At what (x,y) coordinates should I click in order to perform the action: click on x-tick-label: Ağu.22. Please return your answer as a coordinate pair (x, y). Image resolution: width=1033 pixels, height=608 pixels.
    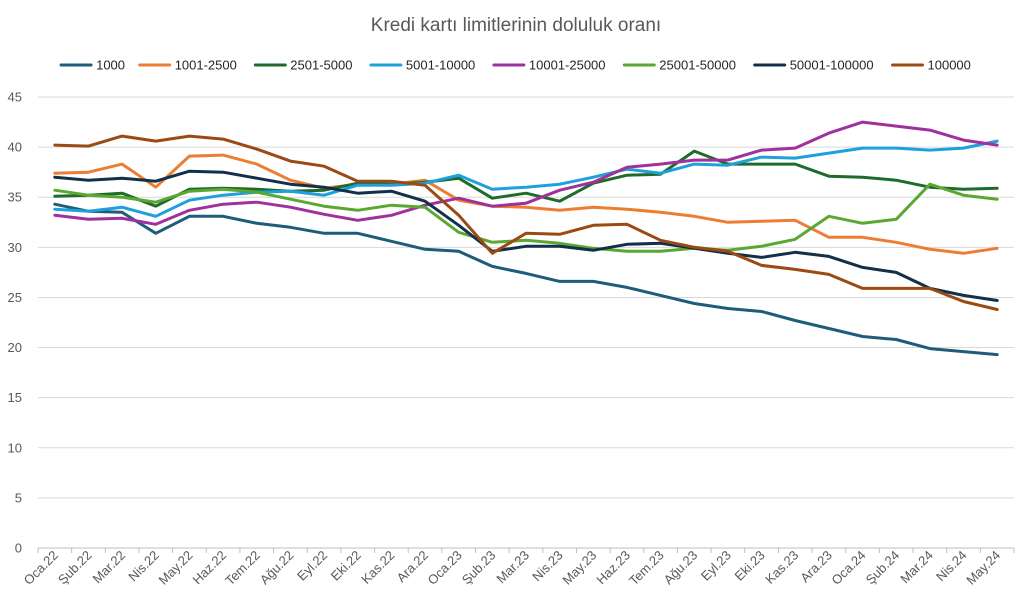
    Looking at the image, I should click on (277, 568).